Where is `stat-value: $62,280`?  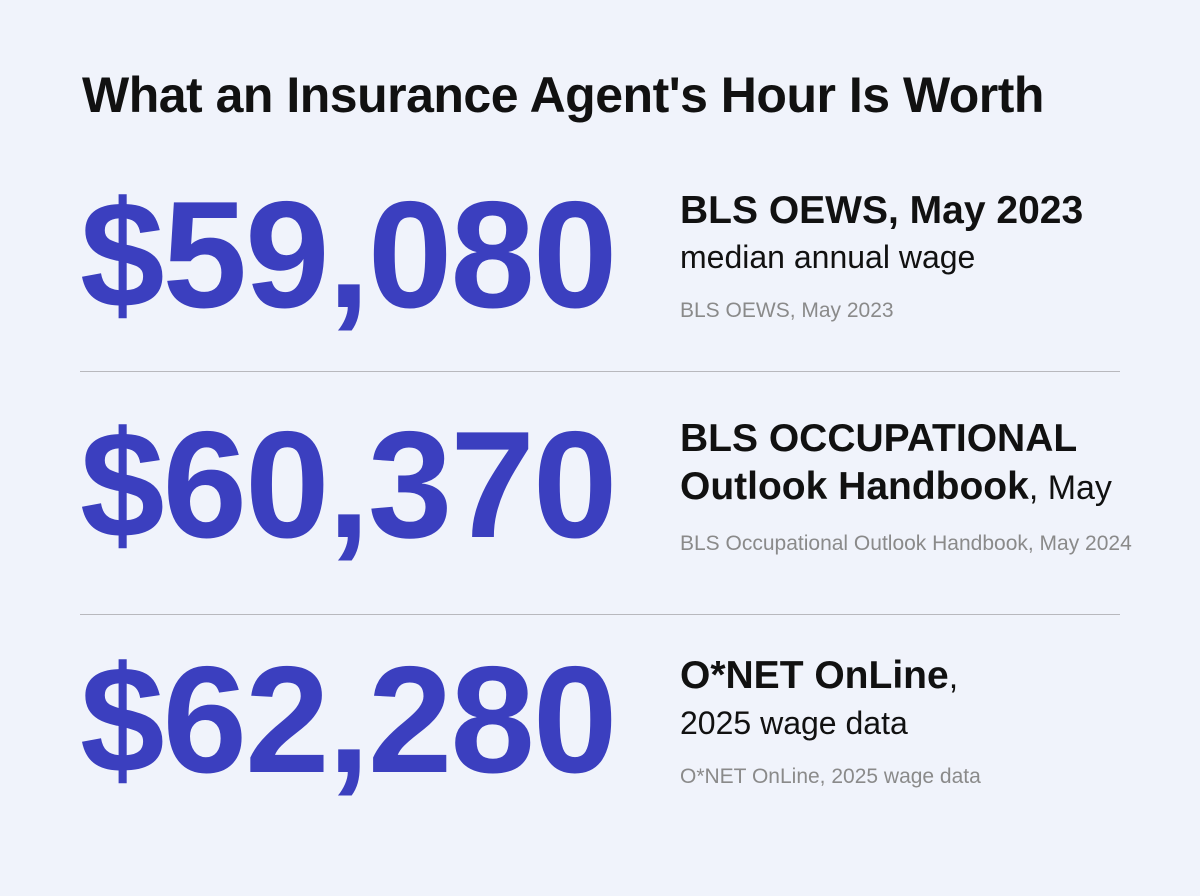
stat-value: $62,280 is located at coordinates (348, 719).